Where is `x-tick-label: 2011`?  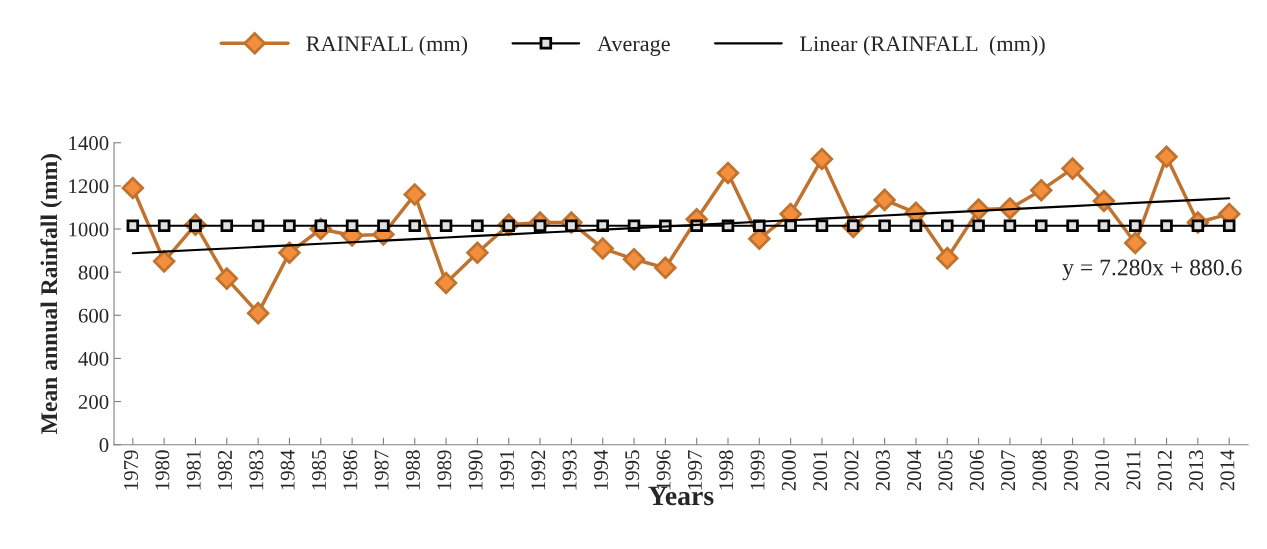 x-tick-label: 2011 is located at coordinates (1133, 470).